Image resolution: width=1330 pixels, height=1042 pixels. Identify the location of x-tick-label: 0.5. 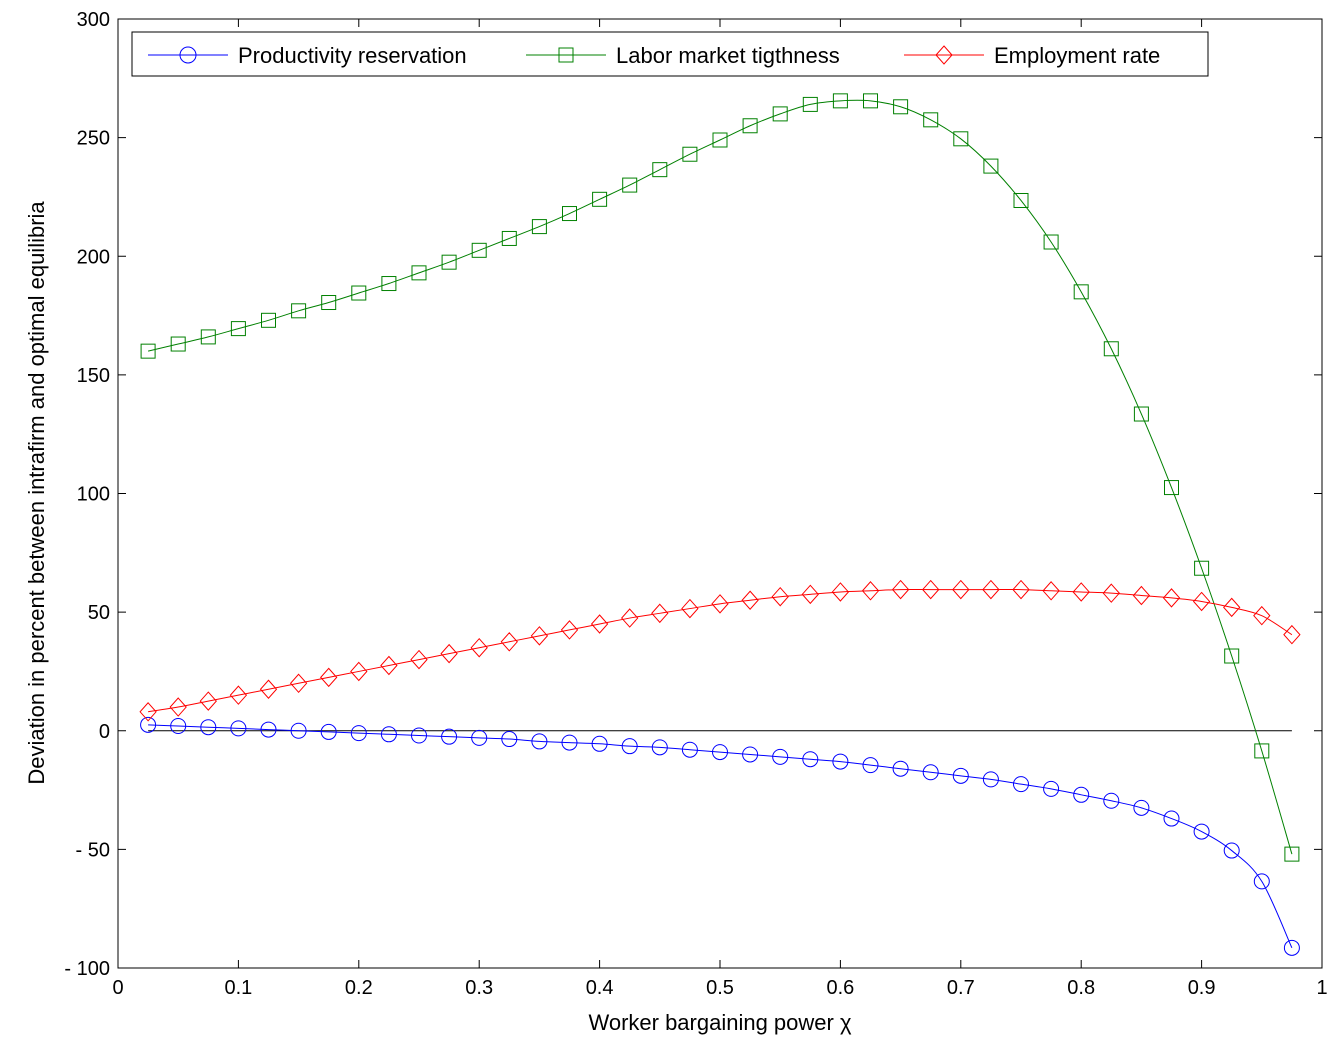
(720, 988).